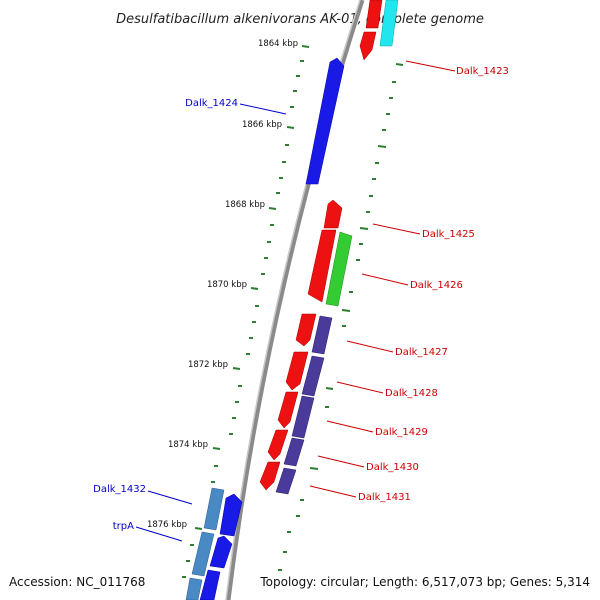 The image size is (600, 600). I want to click on tick-label-1876: 1876 kbp, so click(167, 525).